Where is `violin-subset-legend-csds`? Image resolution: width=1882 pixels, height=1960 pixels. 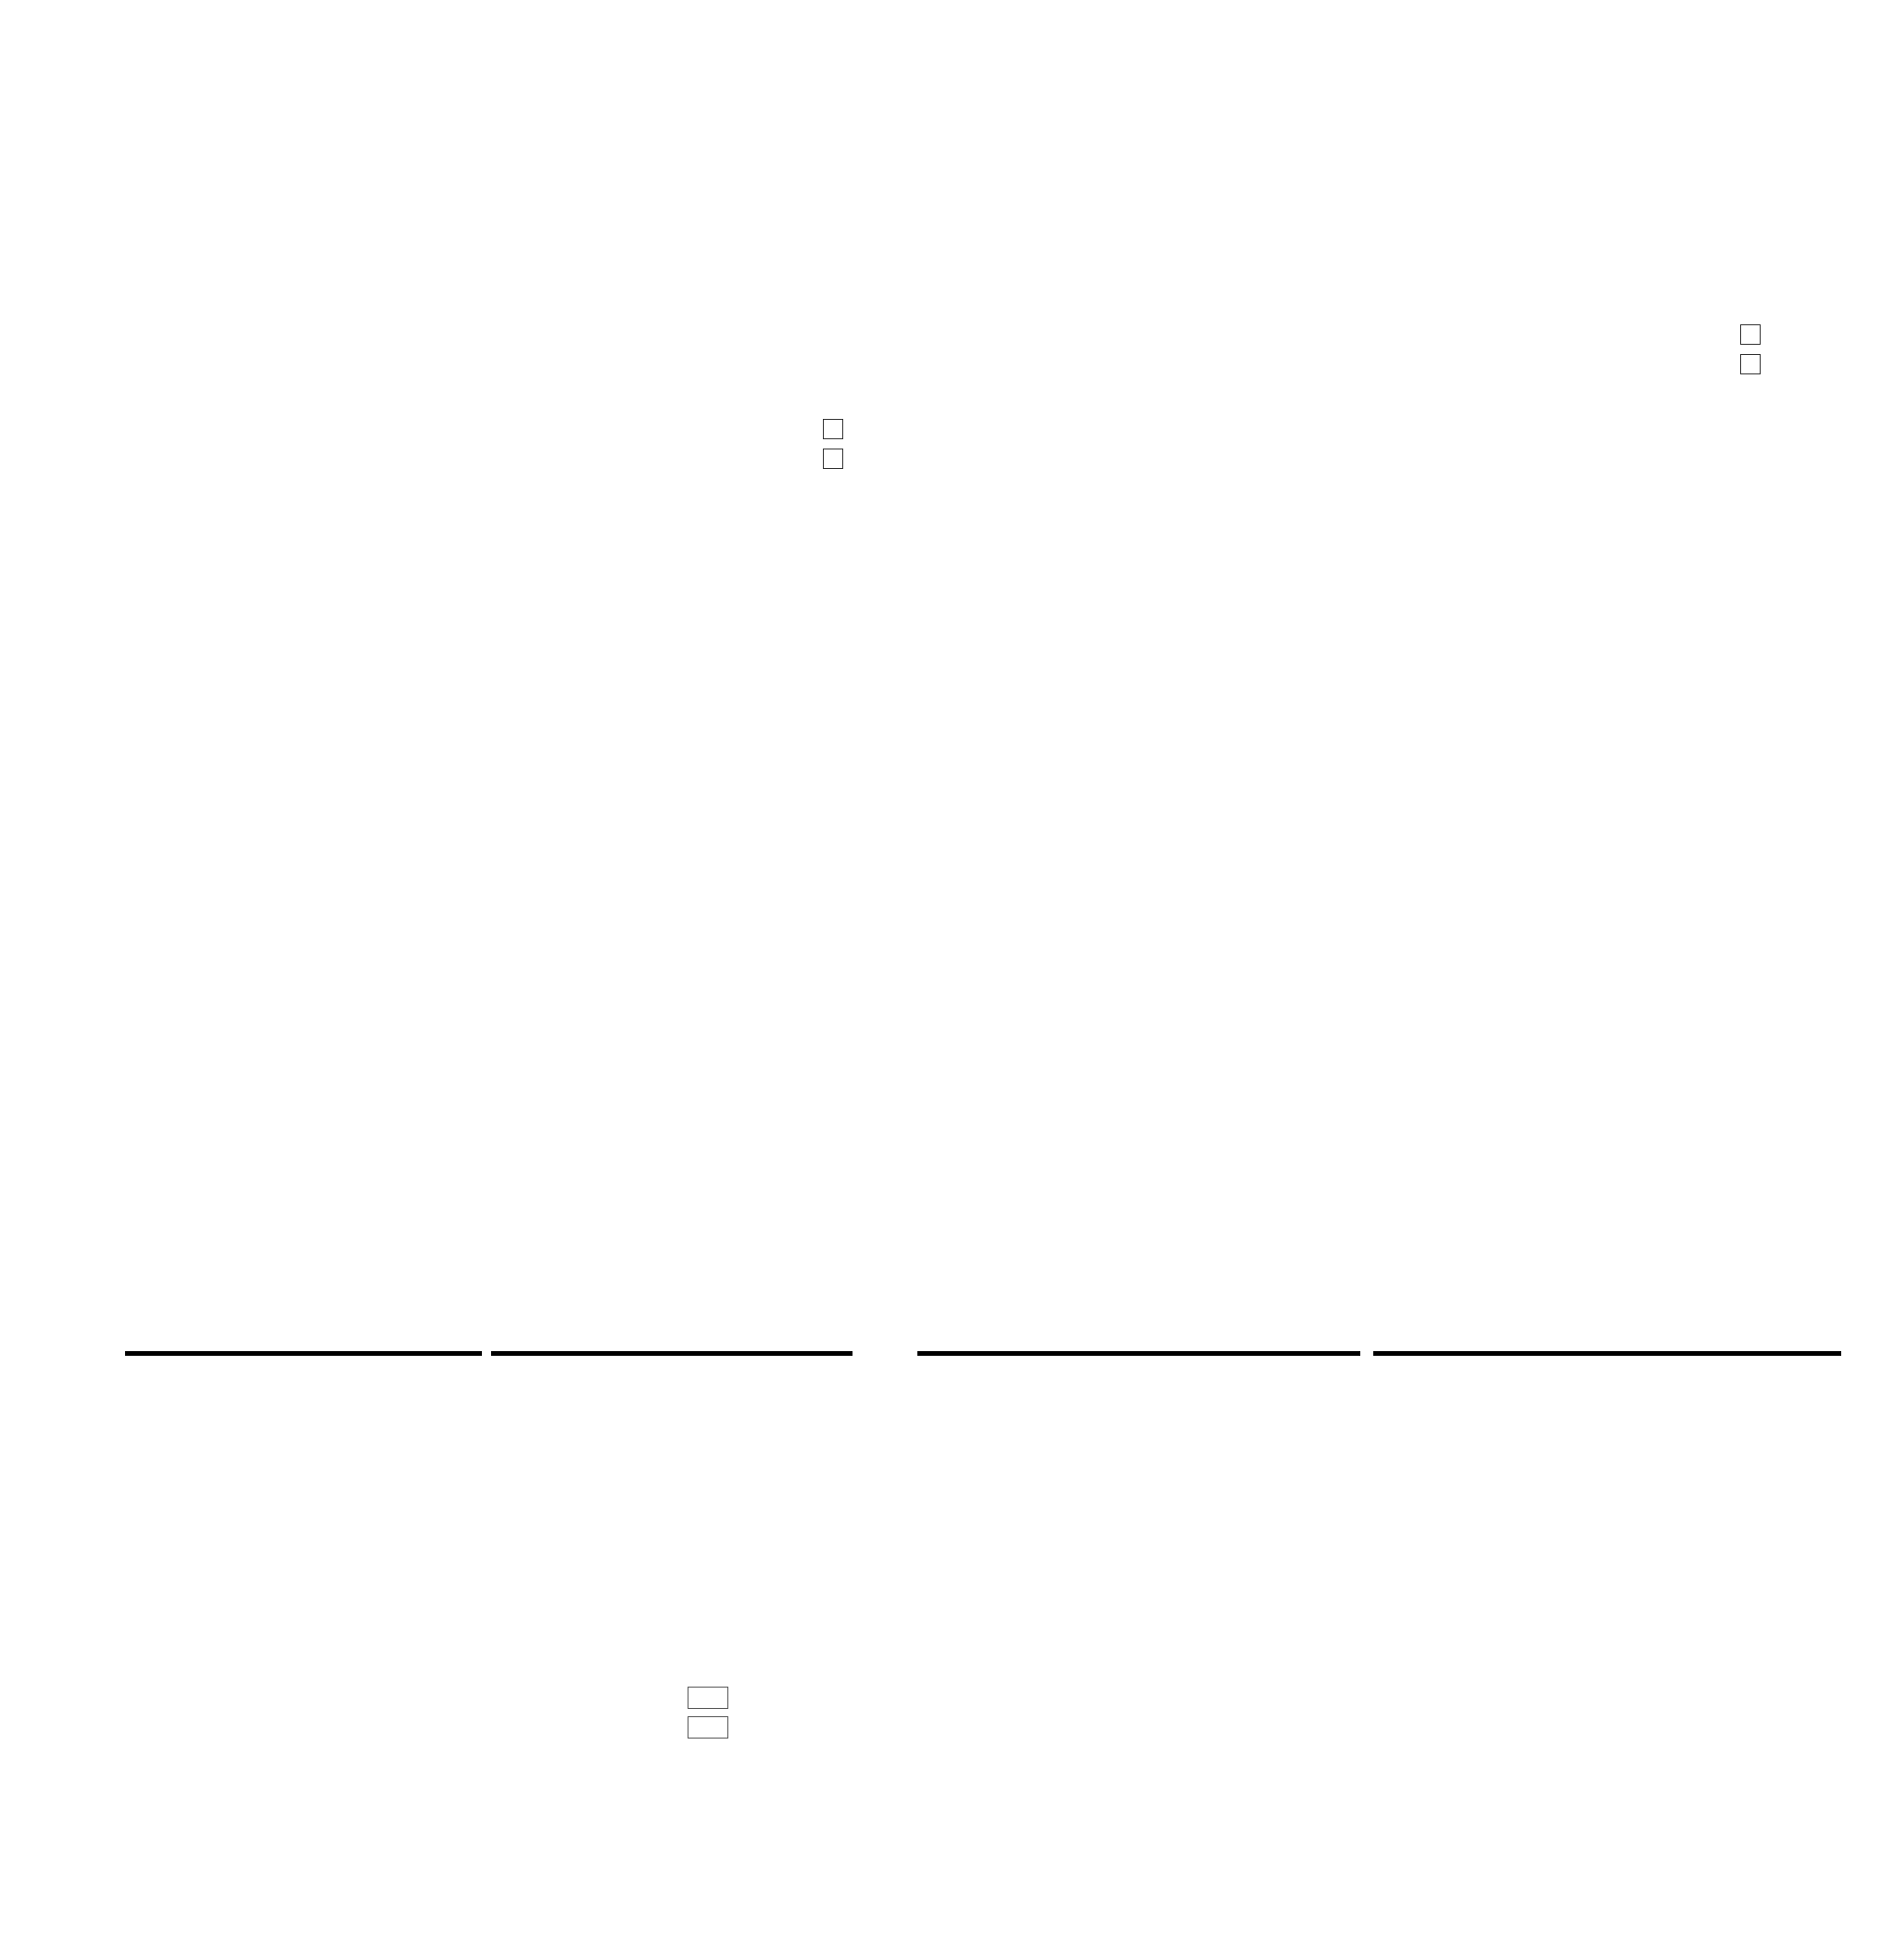
violin-subset-legend-csds is located at coordinates (837, 459).